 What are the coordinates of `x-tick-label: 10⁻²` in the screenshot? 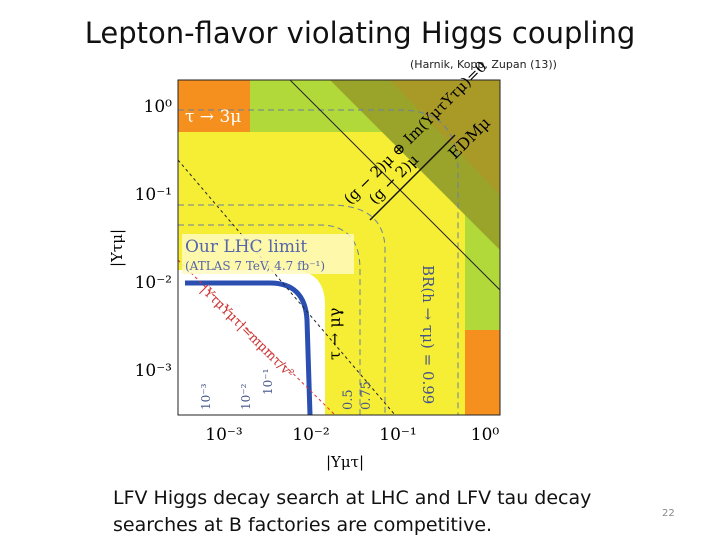 It's located at (310, 435).